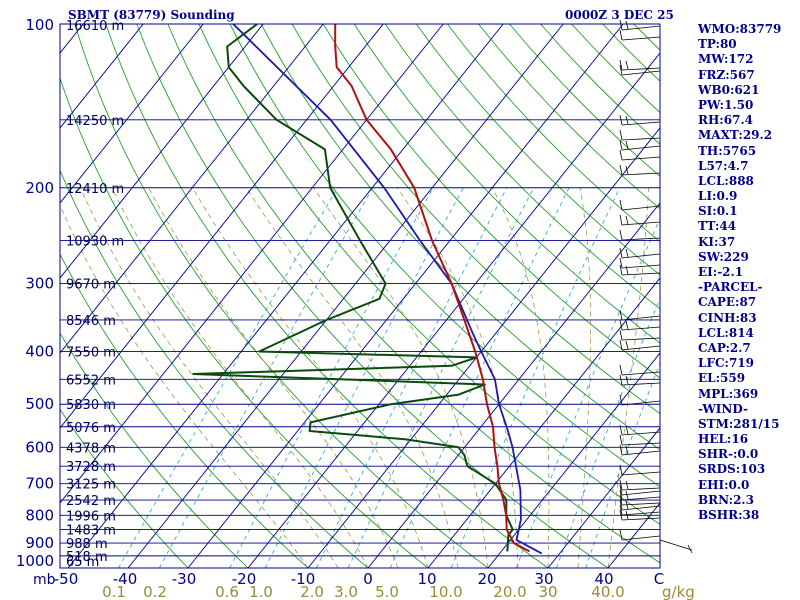 The width and height of the screenshot is (800, 600). Describe the element at coordinates (718, 211) in the screenshot. I see `index-entry: SI:0.1` at that location.